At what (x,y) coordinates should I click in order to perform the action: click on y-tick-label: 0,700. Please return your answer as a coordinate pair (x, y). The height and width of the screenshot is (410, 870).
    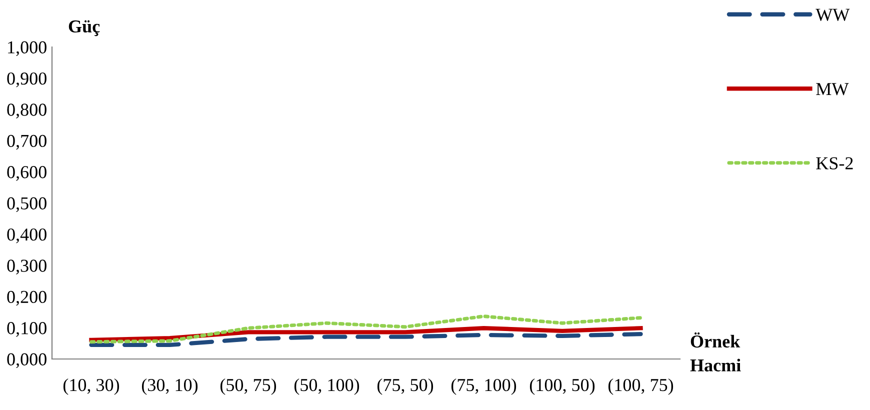
    Looking at the image, I should click on (26, 142).